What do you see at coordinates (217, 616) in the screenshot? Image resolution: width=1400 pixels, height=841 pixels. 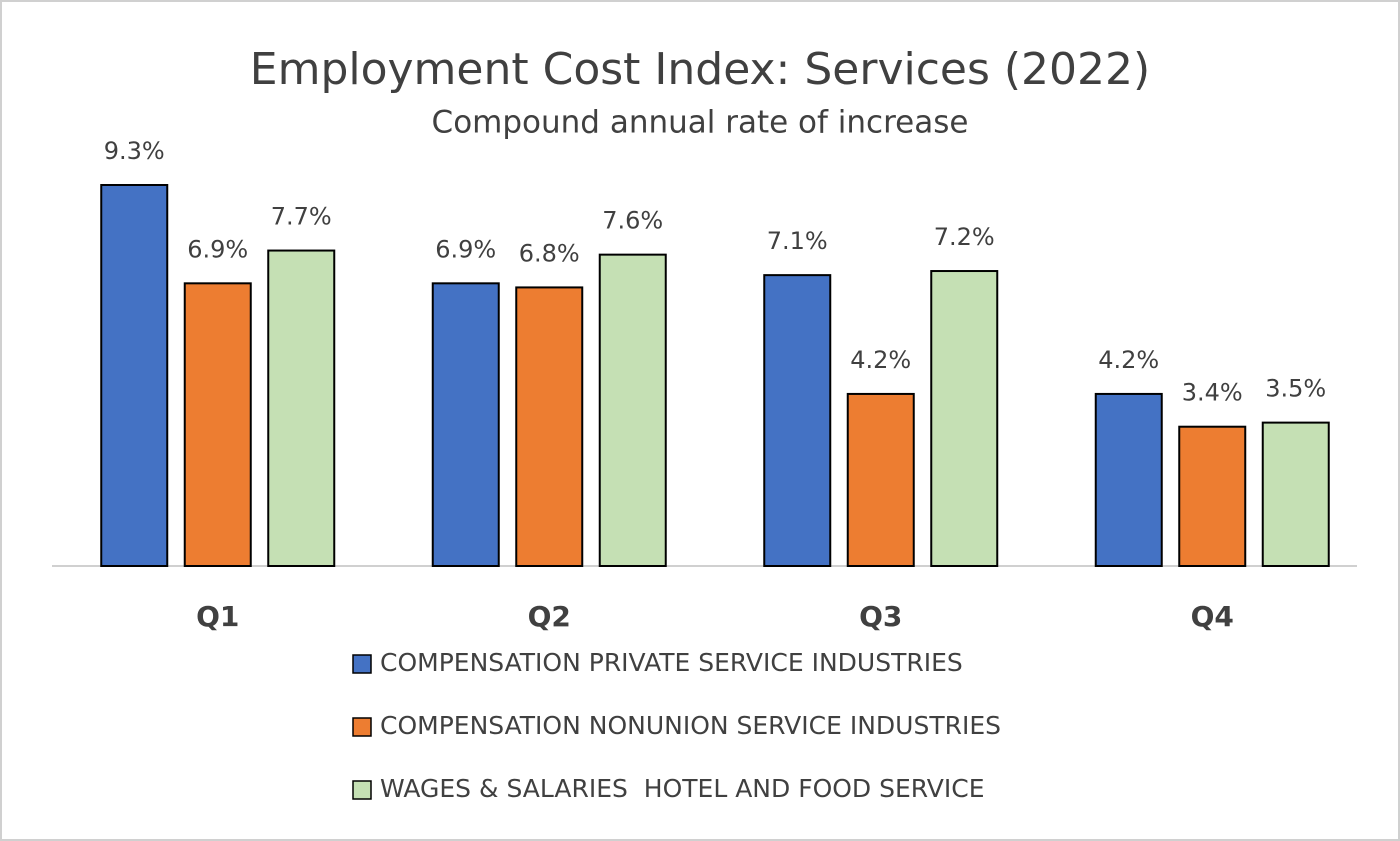 I see `x-tick-label: Q1` at bounding box center [217, 616].